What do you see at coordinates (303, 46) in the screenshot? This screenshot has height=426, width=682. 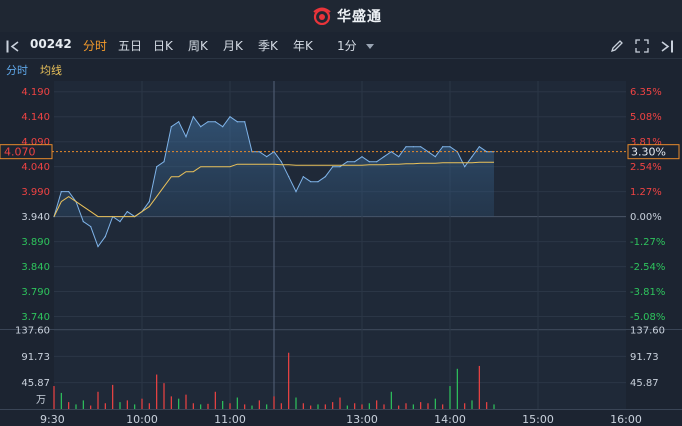 I see `tab-yearly-k: 年K` at bounding box center [303, 46].